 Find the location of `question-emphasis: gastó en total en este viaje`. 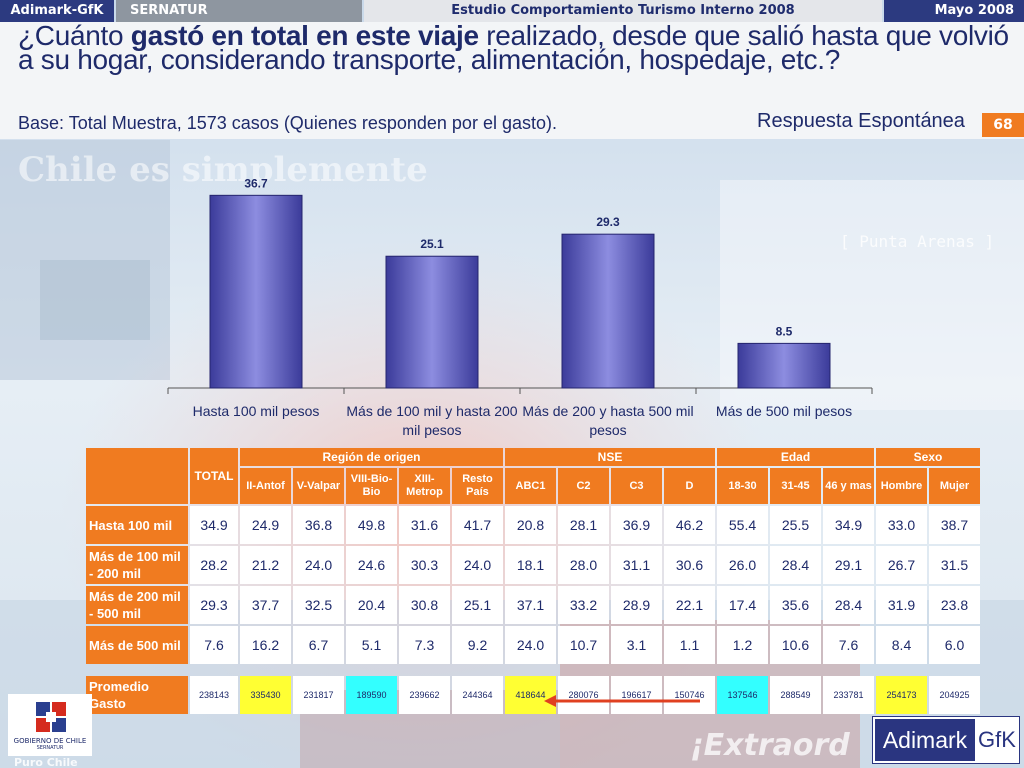

question-emphasis: gastó en total en este viaje is located at coordinates (304, 35).